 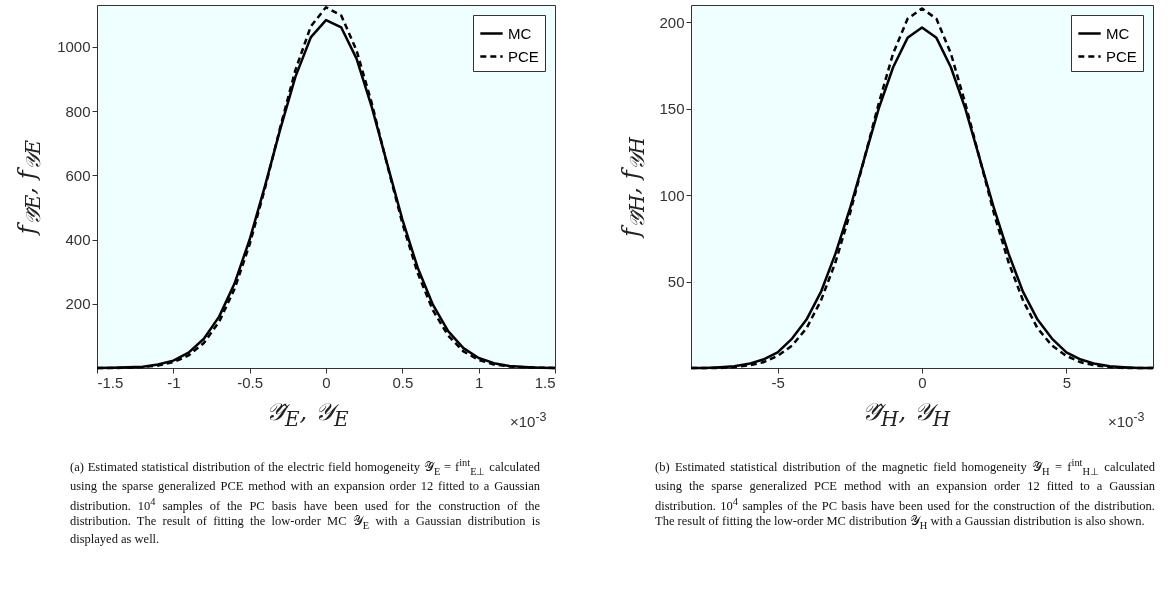 What do you see at coordinates (250, 382) in the screenshot?
I see `x-tick-label: -0.5` at bounding box center [250, 382].